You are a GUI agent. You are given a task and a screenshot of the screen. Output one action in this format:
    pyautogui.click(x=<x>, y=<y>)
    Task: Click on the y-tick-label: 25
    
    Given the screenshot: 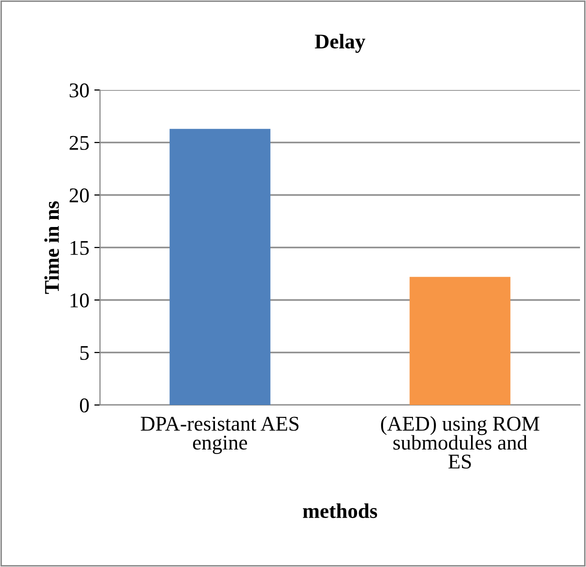 What is the action you would take?
    pyautogui.click(x=79, y=143)
    